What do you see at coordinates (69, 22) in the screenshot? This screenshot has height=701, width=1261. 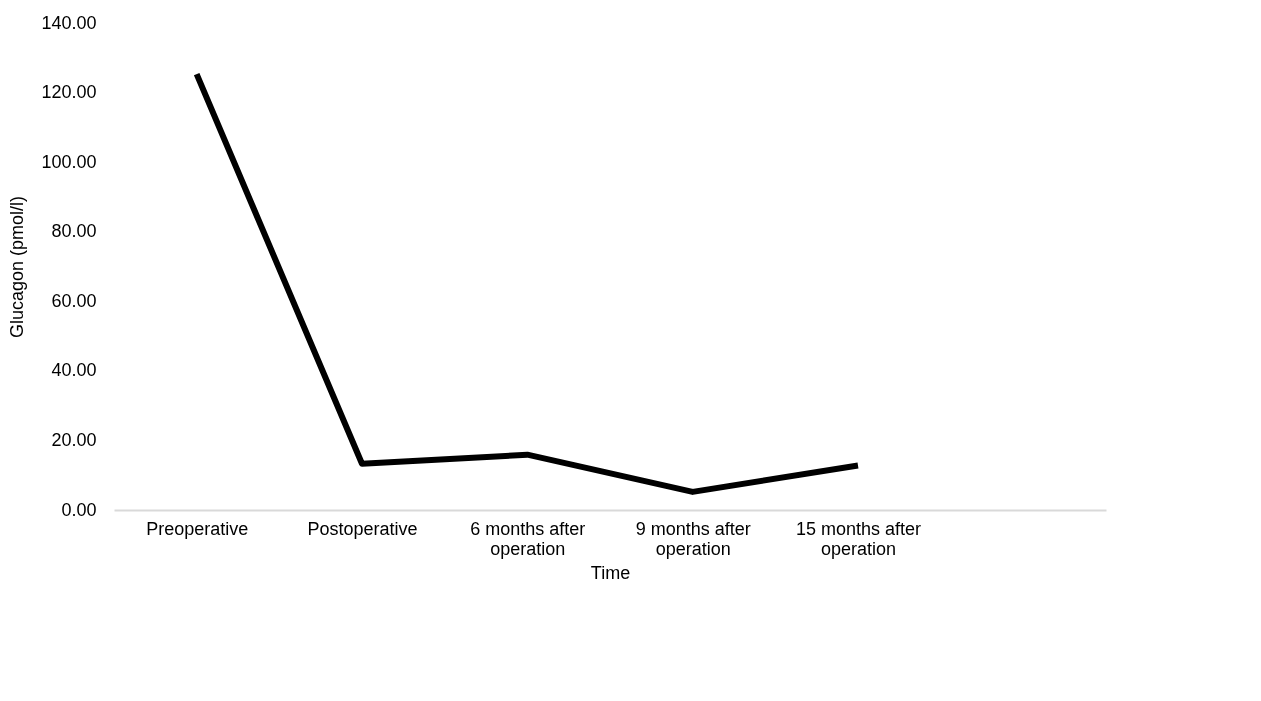 I see `y-tick-label: 140.00` at bounding box center [69, 22].